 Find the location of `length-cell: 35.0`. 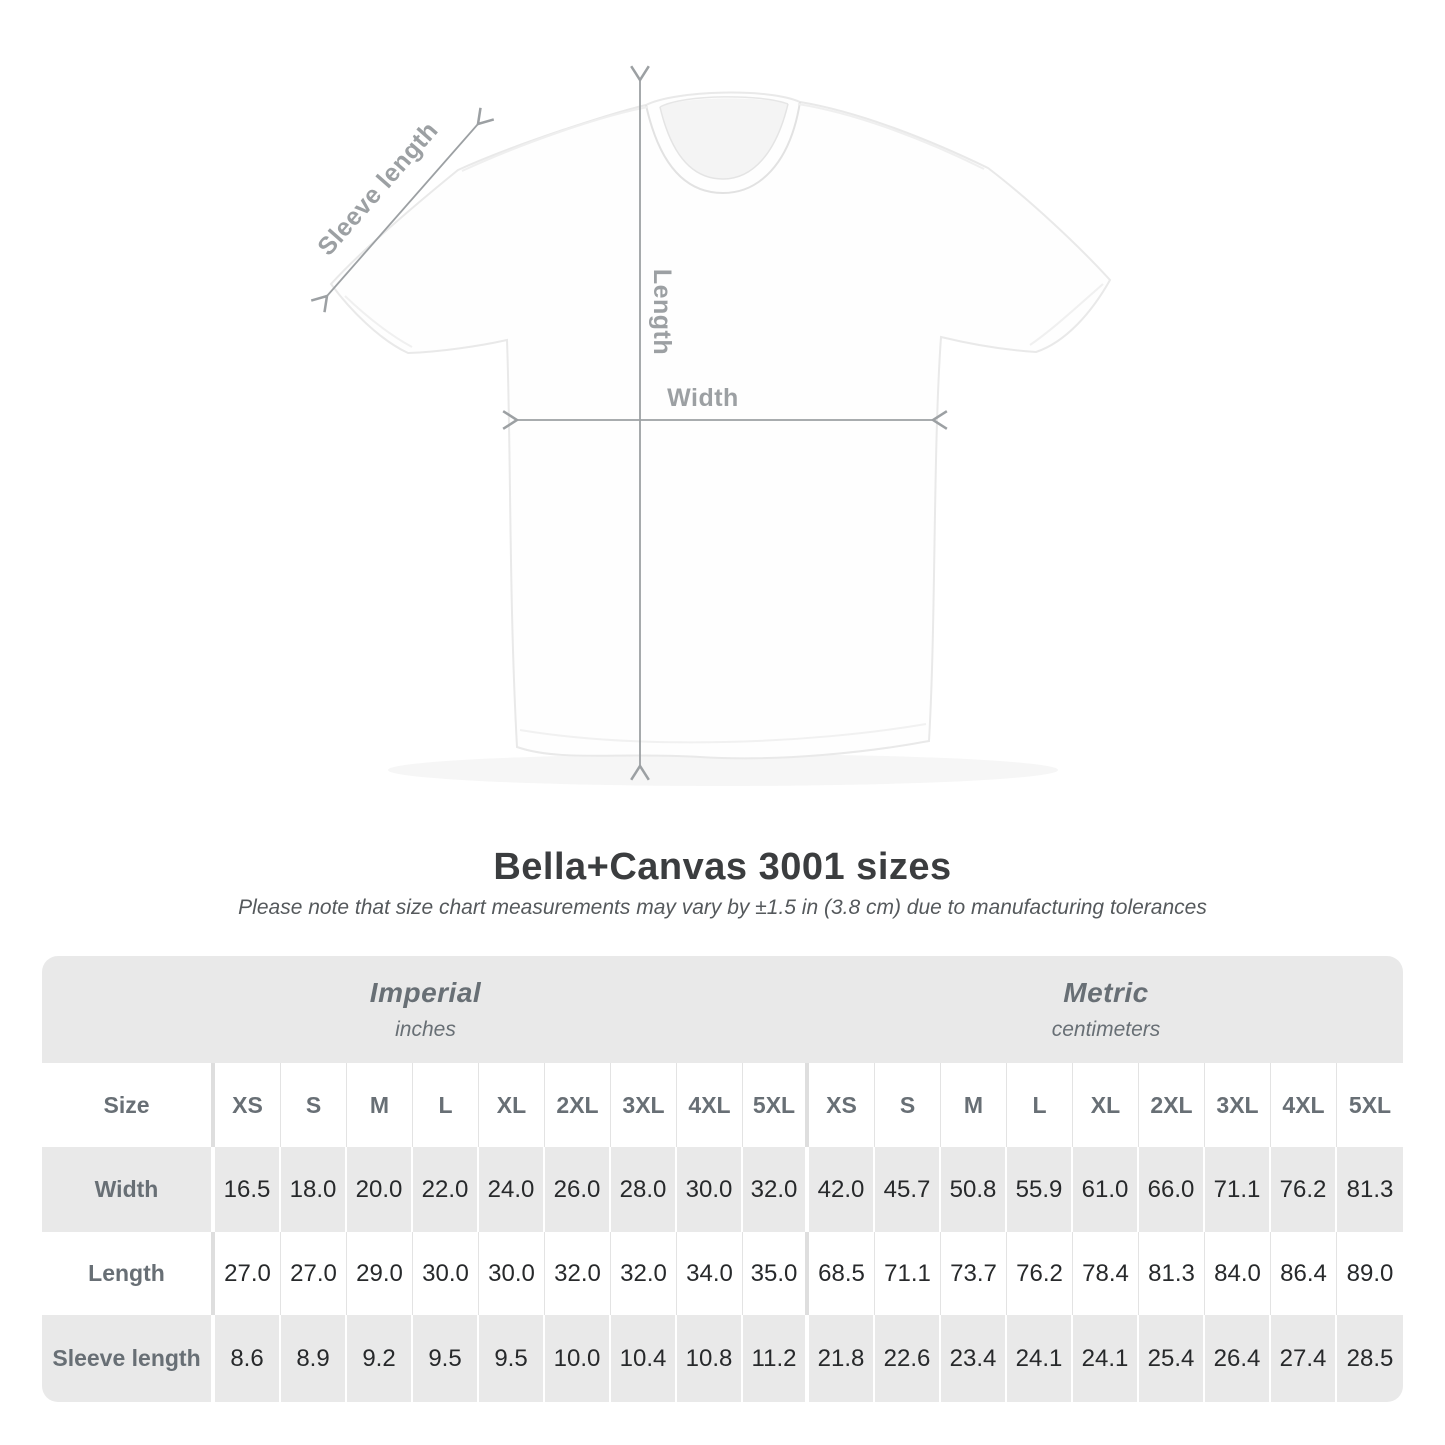

length-cell: 35.0 is located at coordinates (776, 1273).